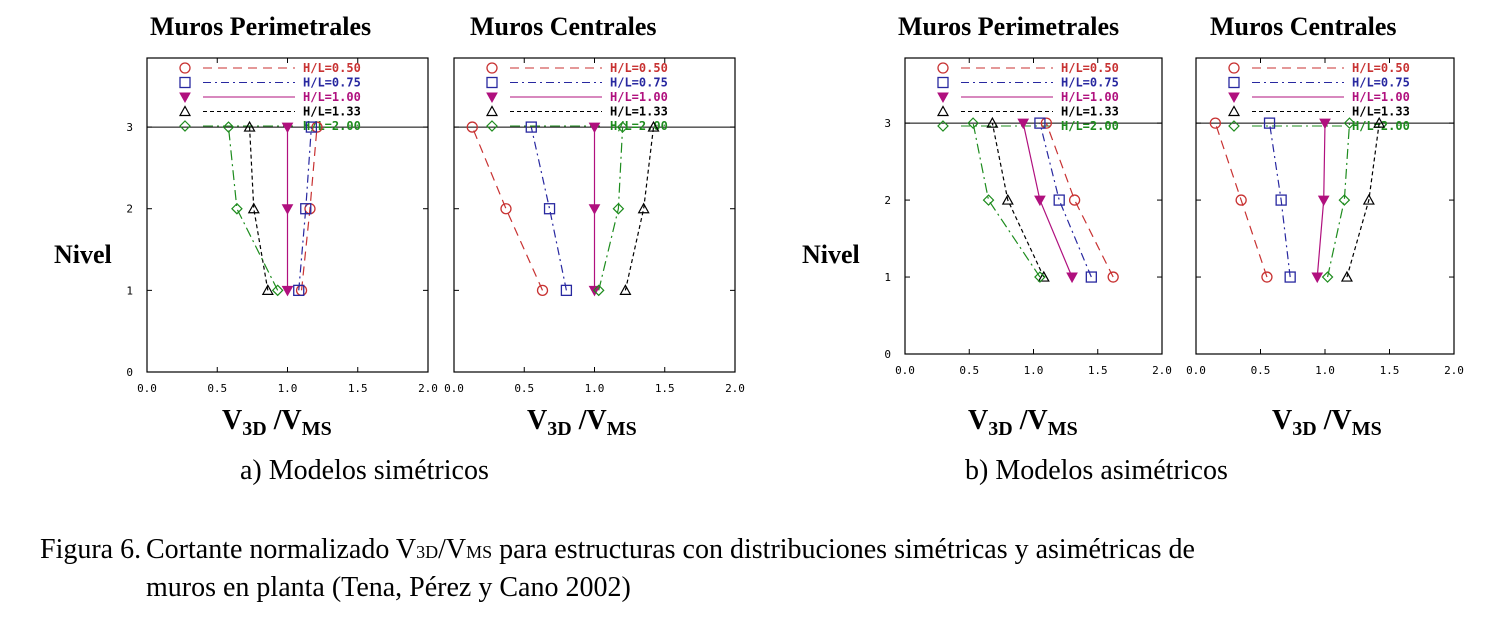 This screenshot has height=623, width=1500. I want to click on legend-label-3-4: H/L=2.00, so click(1090, 126).